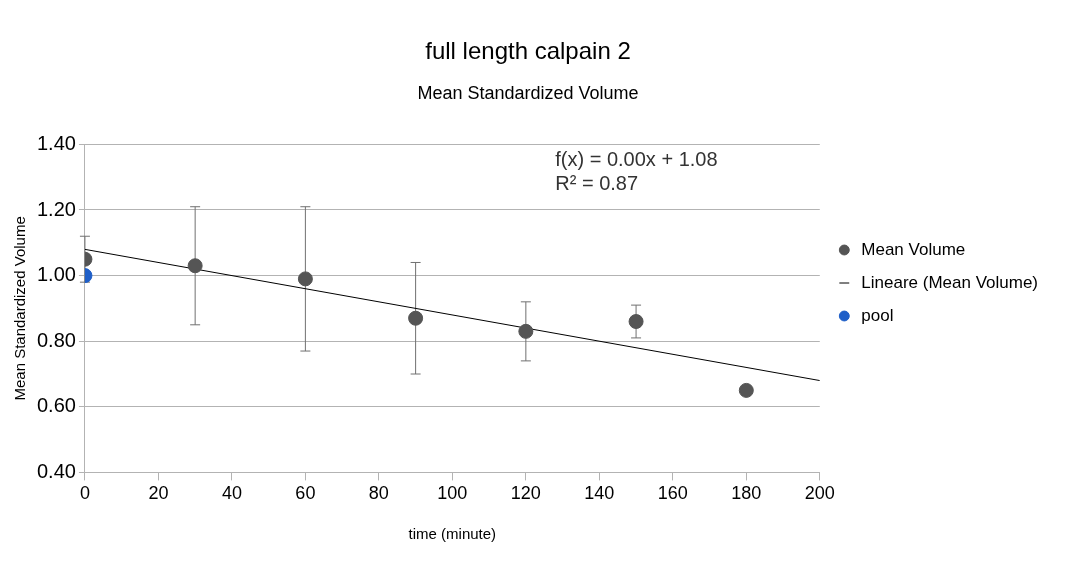  I want to click on x-tick-label: 200, so click(819, 493).